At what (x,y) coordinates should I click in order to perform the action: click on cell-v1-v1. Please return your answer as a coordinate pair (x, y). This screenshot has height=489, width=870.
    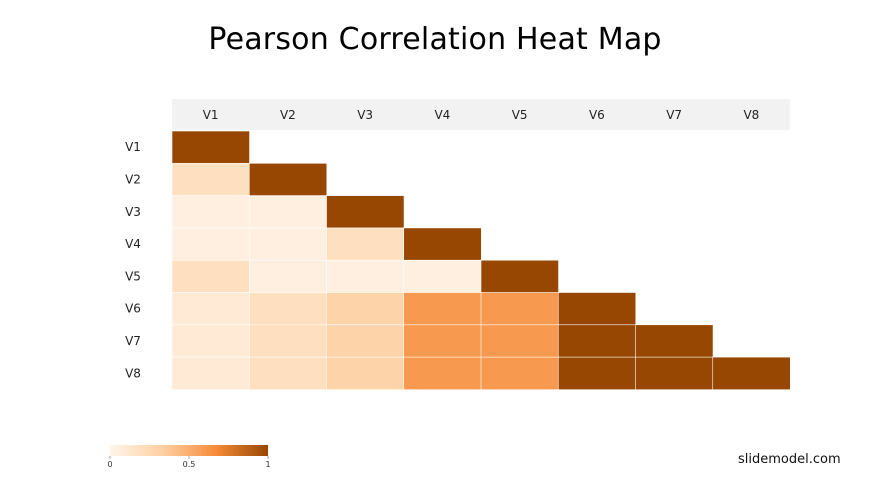
    Looking at the image, I should click on (210, 147).